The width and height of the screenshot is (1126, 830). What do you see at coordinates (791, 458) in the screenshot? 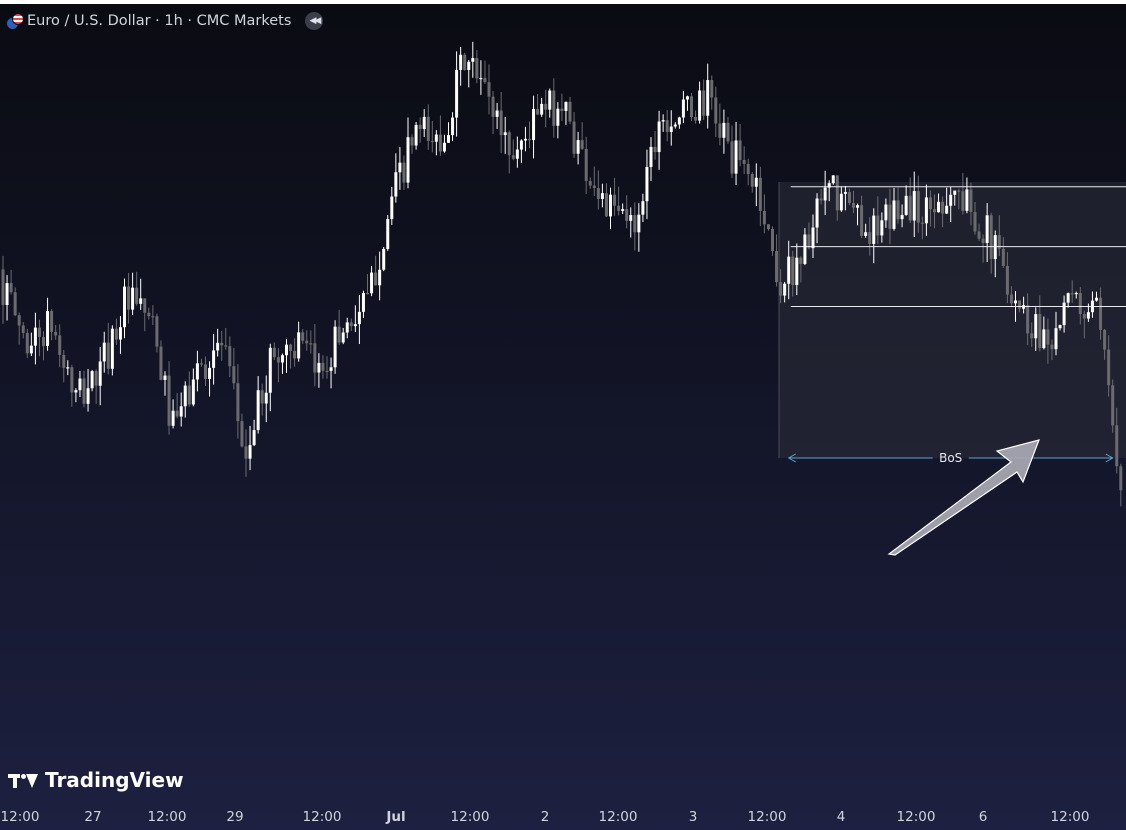
I see `bos-arrowhead-left-icon` at bounding box center [791, 458].